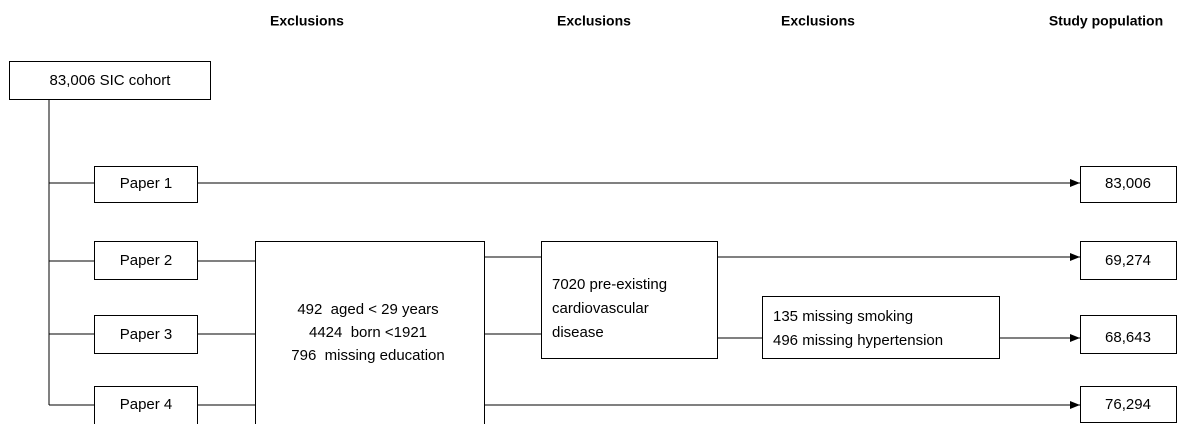  I want to click on population-label: 76,294, so click(1128, 404).